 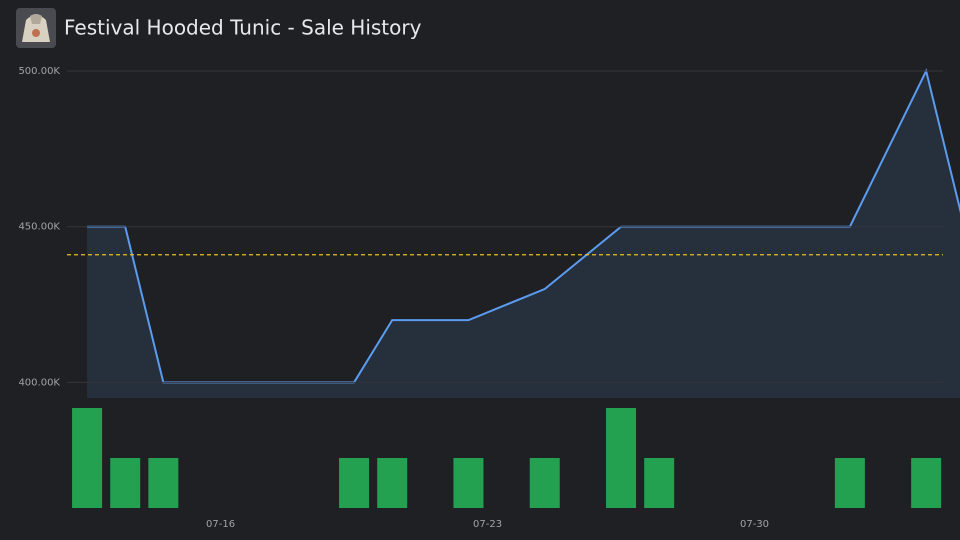 I want to click on x-tick-label: 07-30, so click(x=754, y=524).